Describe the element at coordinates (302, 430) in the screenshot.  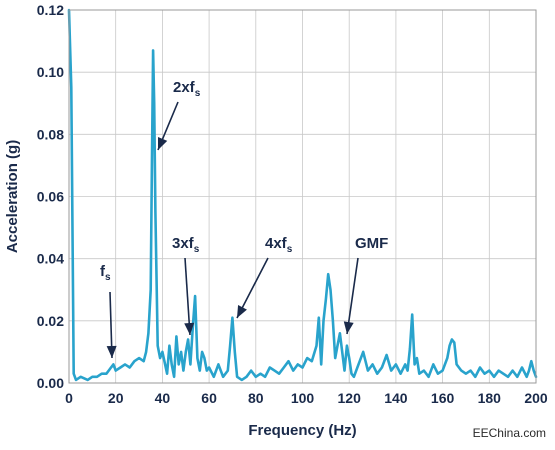
I see `x-axis-title: Frequency (Hz)` at that location.